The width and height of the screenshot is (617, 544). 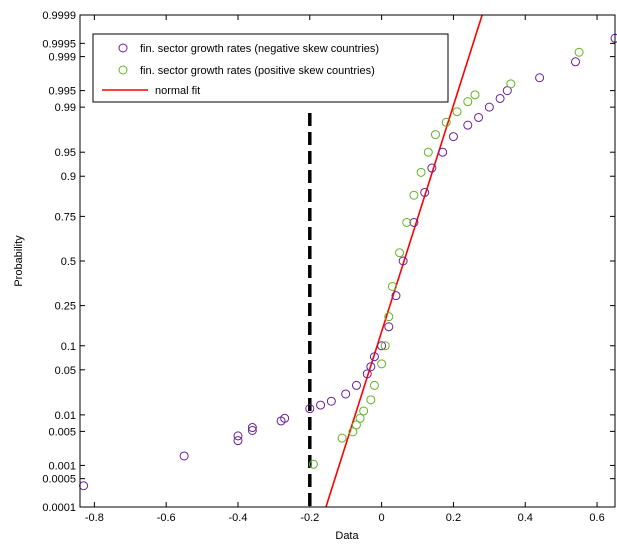 I want to click on x-tick-label: -0.4, so click(x=238, y=518).